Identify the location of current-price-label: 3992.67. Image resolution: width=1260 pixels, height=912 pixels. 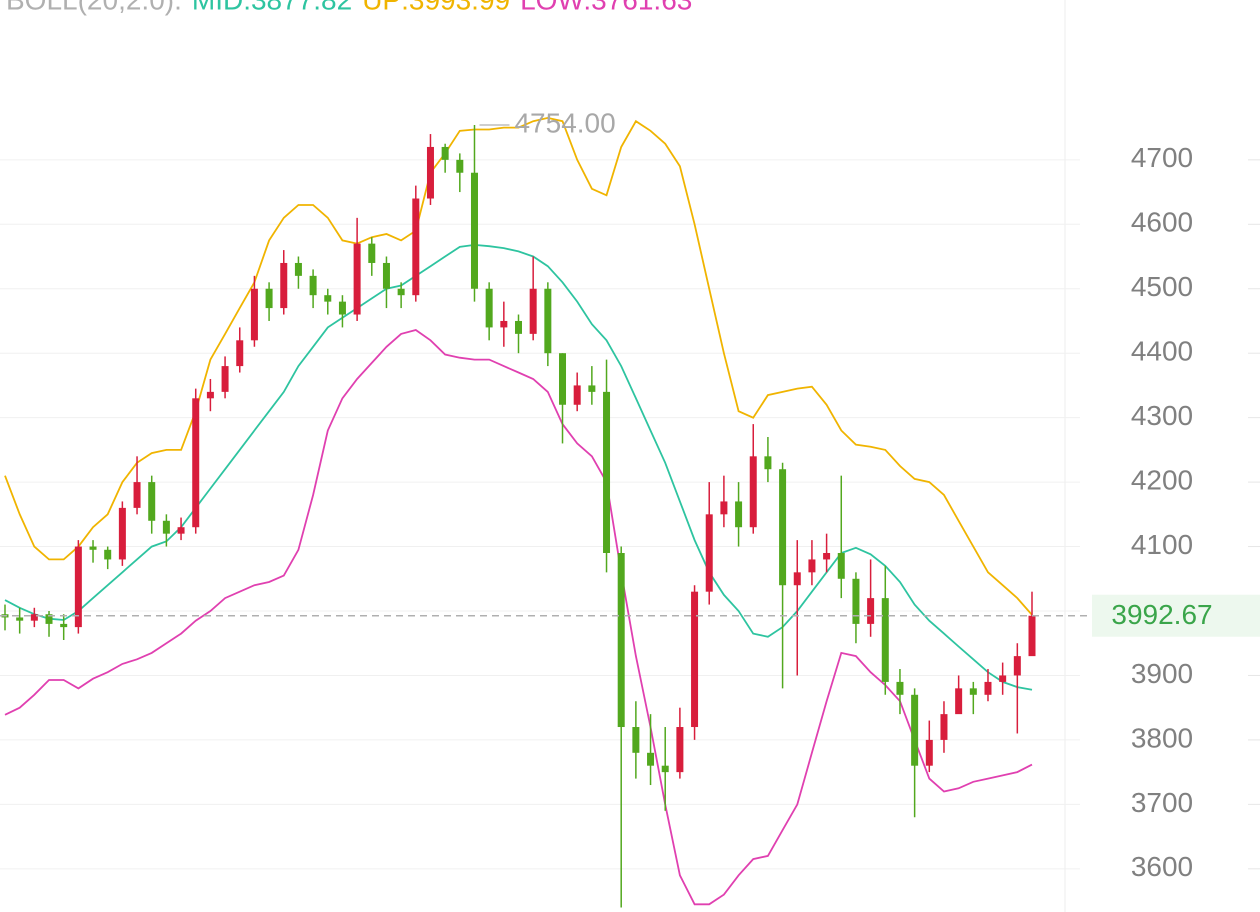
(1161, 614).